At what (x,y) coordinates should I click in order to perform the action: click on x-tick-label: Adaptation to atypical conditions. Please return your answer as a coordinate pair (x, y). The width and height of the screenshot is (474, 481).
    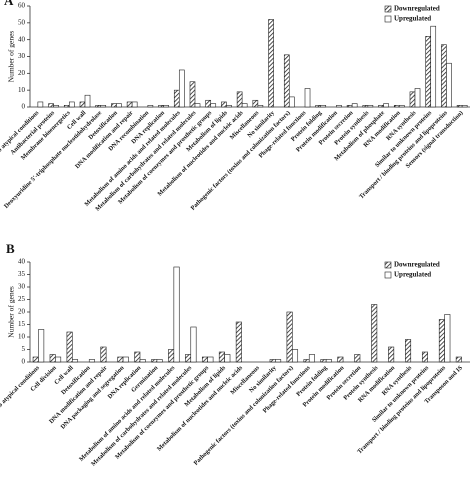
    Looking at the image, I should click on (20, 398).